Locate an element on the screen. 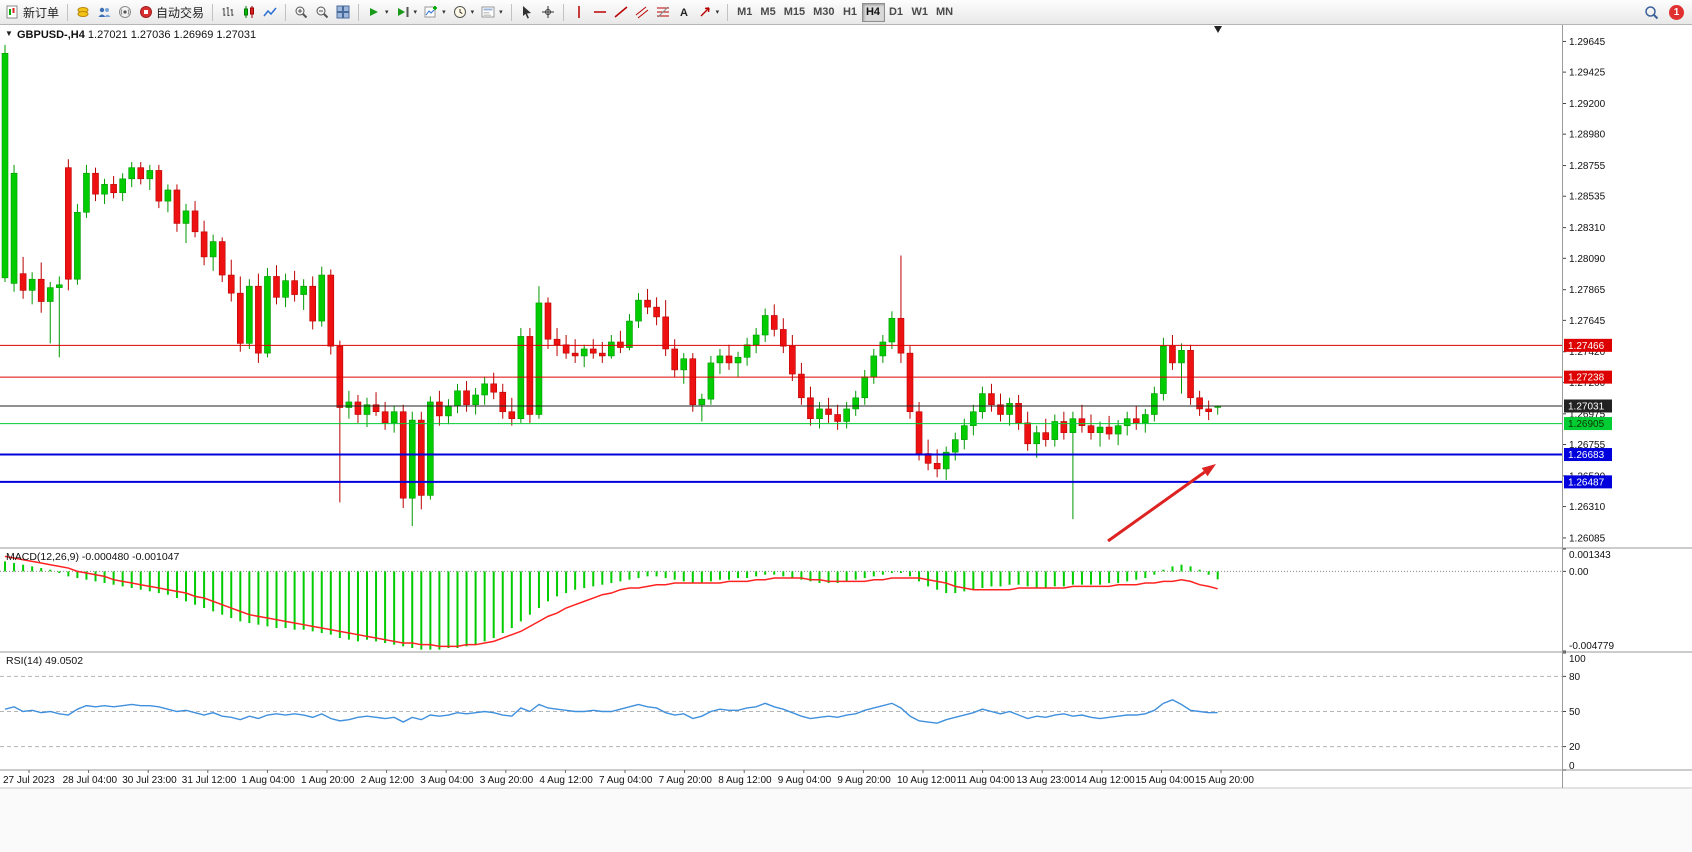  timeframe-h1: H1 is located at coordinates (850, 12).